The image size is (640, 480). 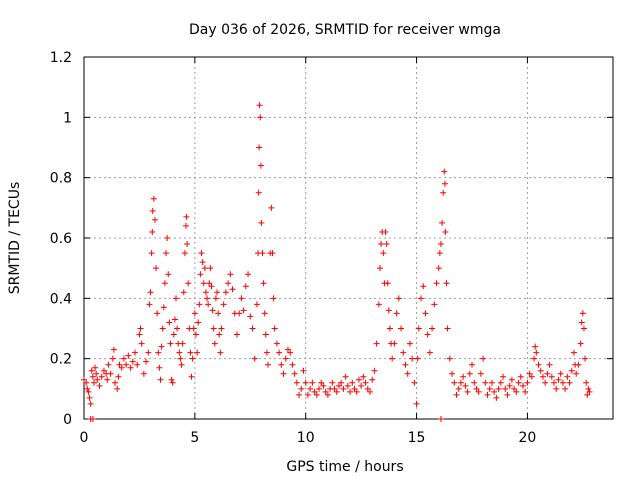 I want to click on y-tick-label: 1, so click(x=67, y=118).